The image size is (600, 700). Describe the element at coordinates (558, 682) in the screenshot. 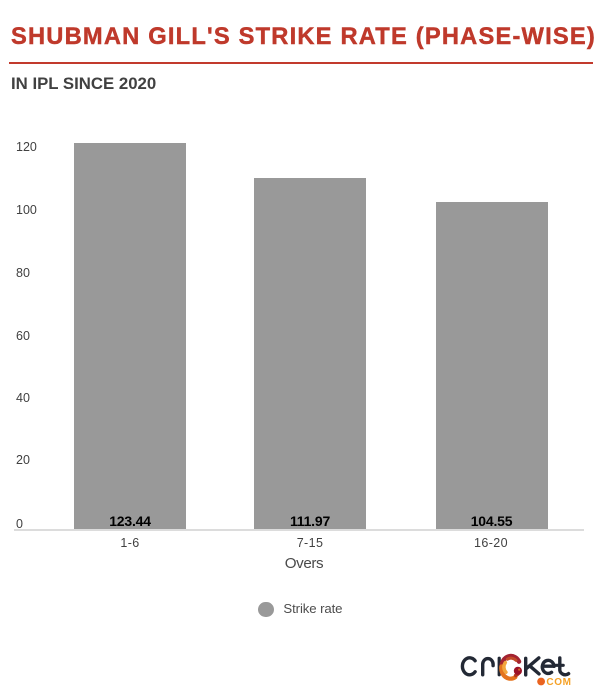

I see `svg-text: COM` at that location.